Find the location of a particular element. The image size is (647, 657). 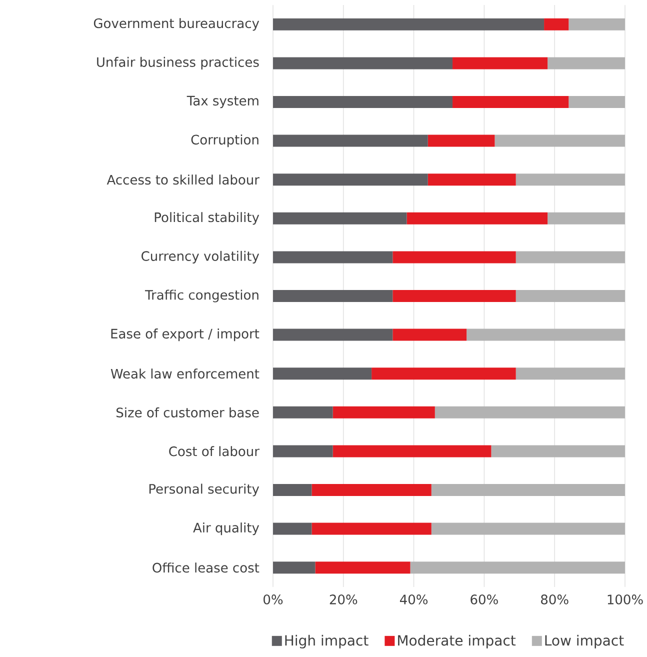

x-tick-label: 0% is located at coordinates (273, 599).